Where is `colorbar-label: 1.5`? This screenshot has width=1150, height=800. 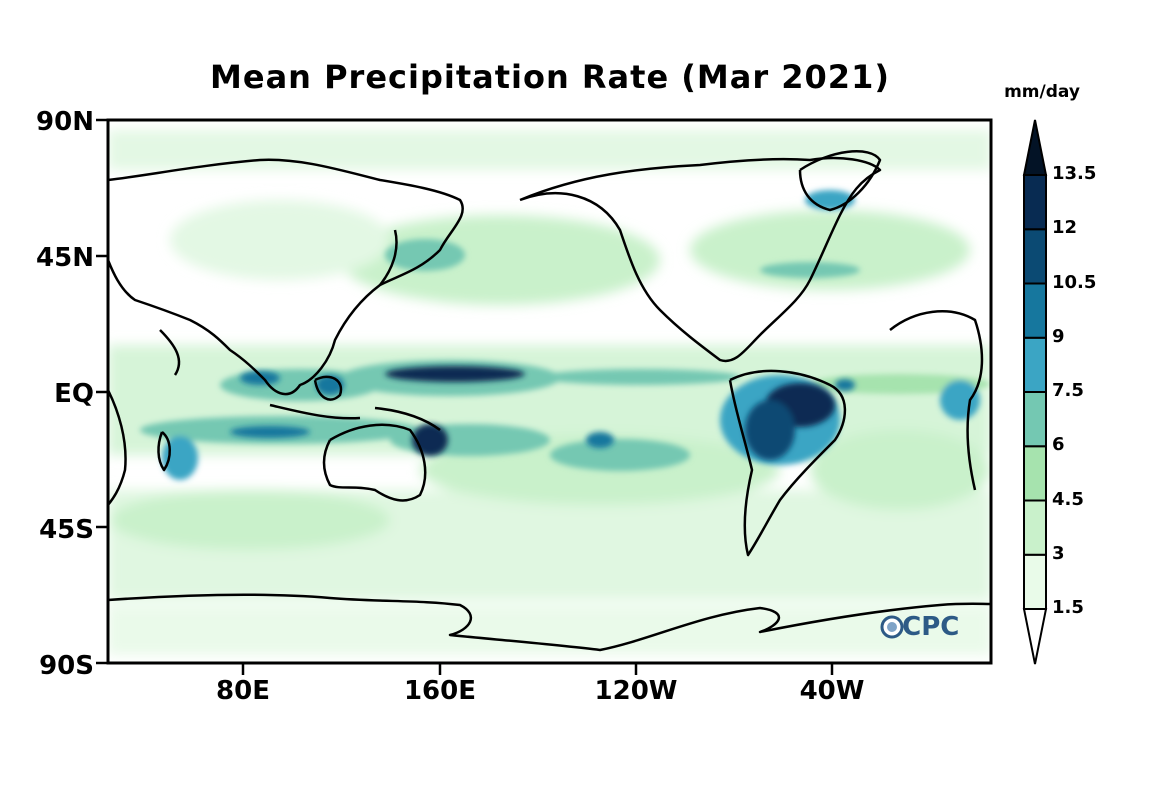 colorbar-label: 1.5 is located at coordinates (1068, 607).